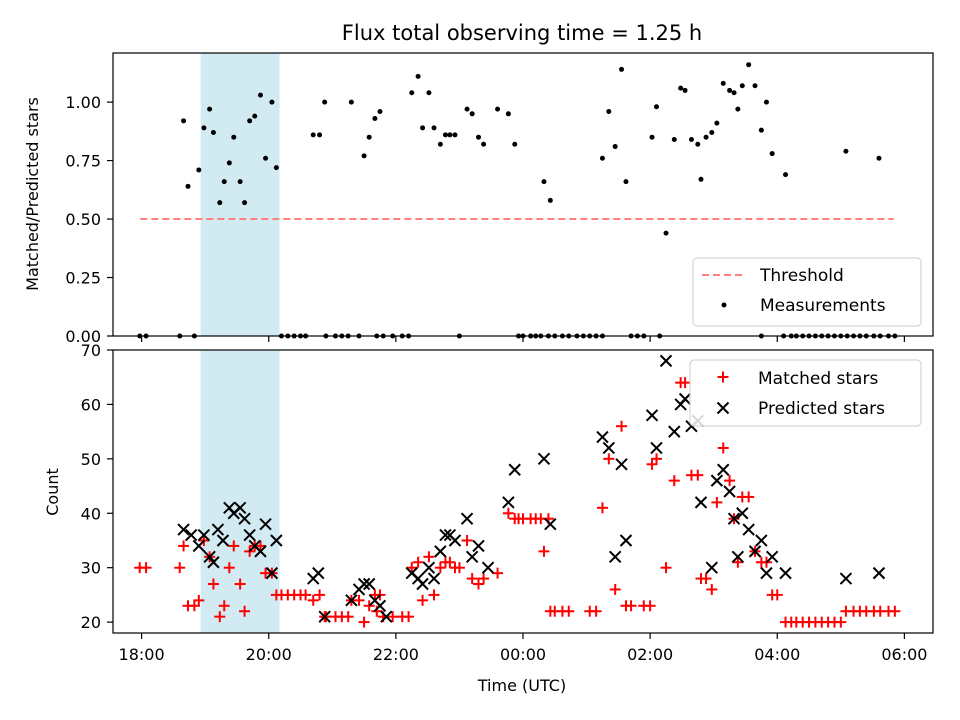 The height and width of the screenshot is (720, 960). I want to click on bottom-highlight-span, so click(240, 491).